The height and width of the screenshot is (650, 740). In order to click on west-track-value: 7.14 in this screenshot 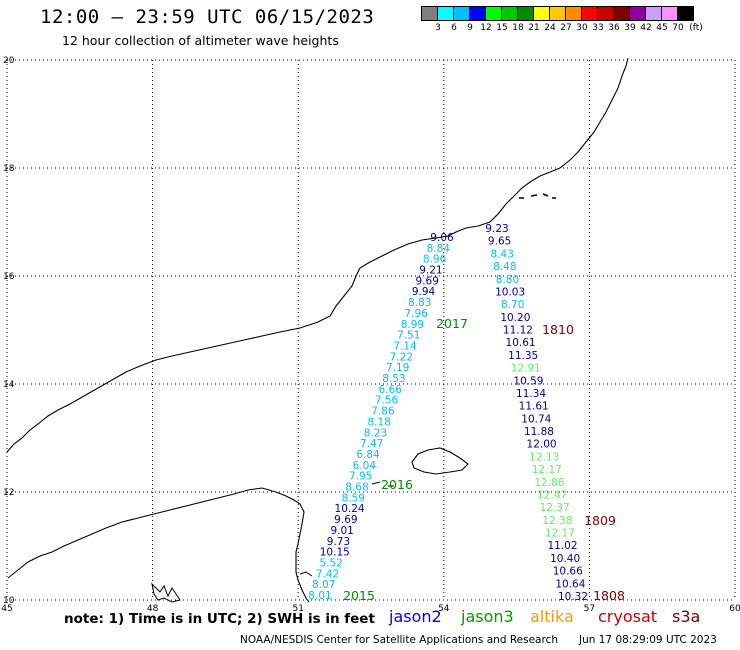, I will do `click(405, 346)`.